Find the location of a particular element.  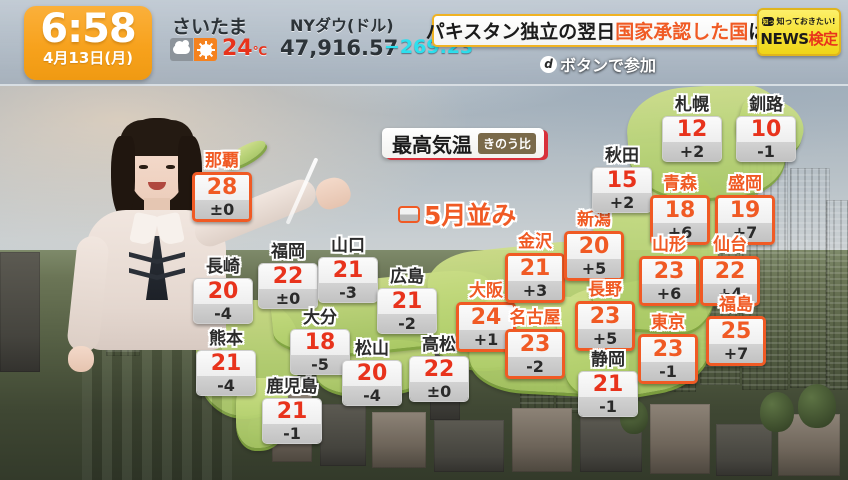

high-temperature: 19 is located at coordinates (745, 210).